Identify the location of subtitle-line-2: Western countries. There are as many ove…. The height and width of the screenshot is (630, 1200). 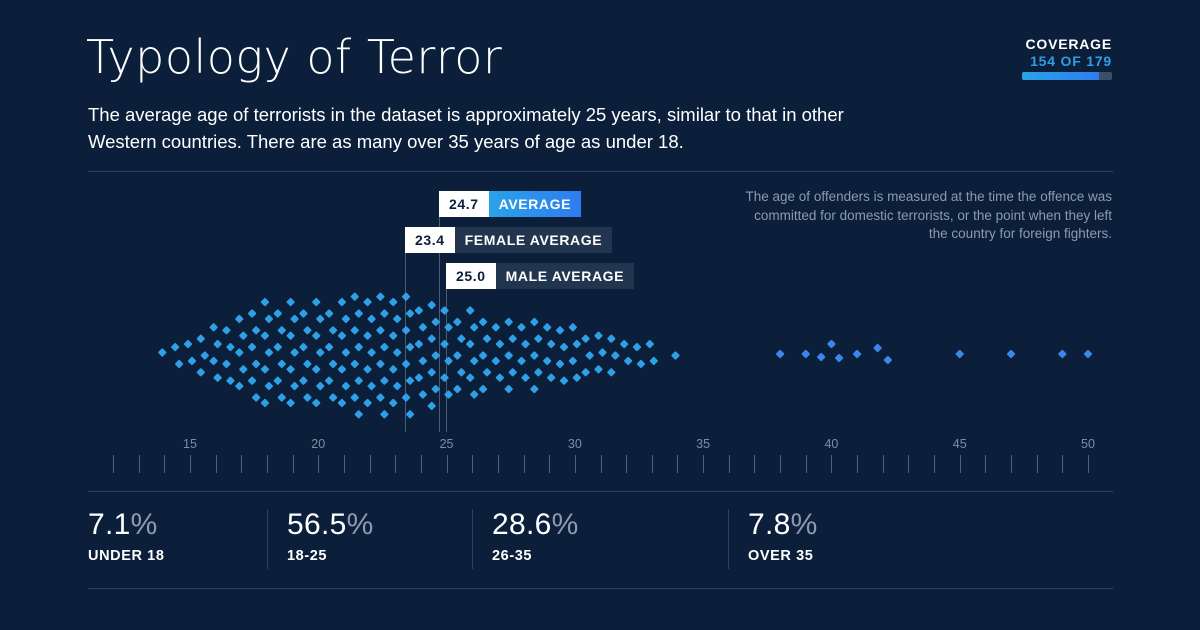
(386, 141).